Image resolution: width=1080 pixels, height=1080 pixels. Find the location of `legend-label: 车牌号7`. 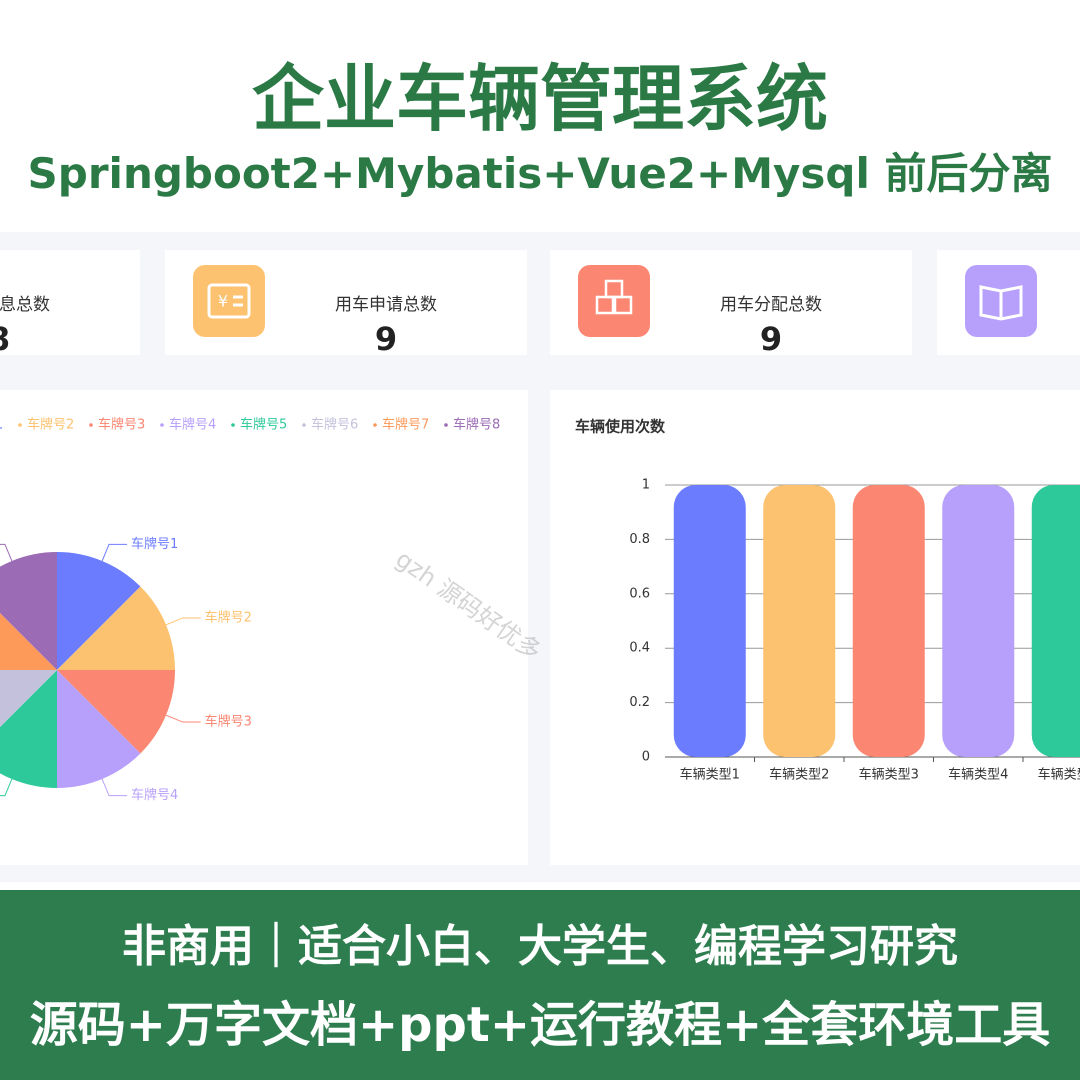

legend-label: 车牌号7 is located at coordinates (405, 425).